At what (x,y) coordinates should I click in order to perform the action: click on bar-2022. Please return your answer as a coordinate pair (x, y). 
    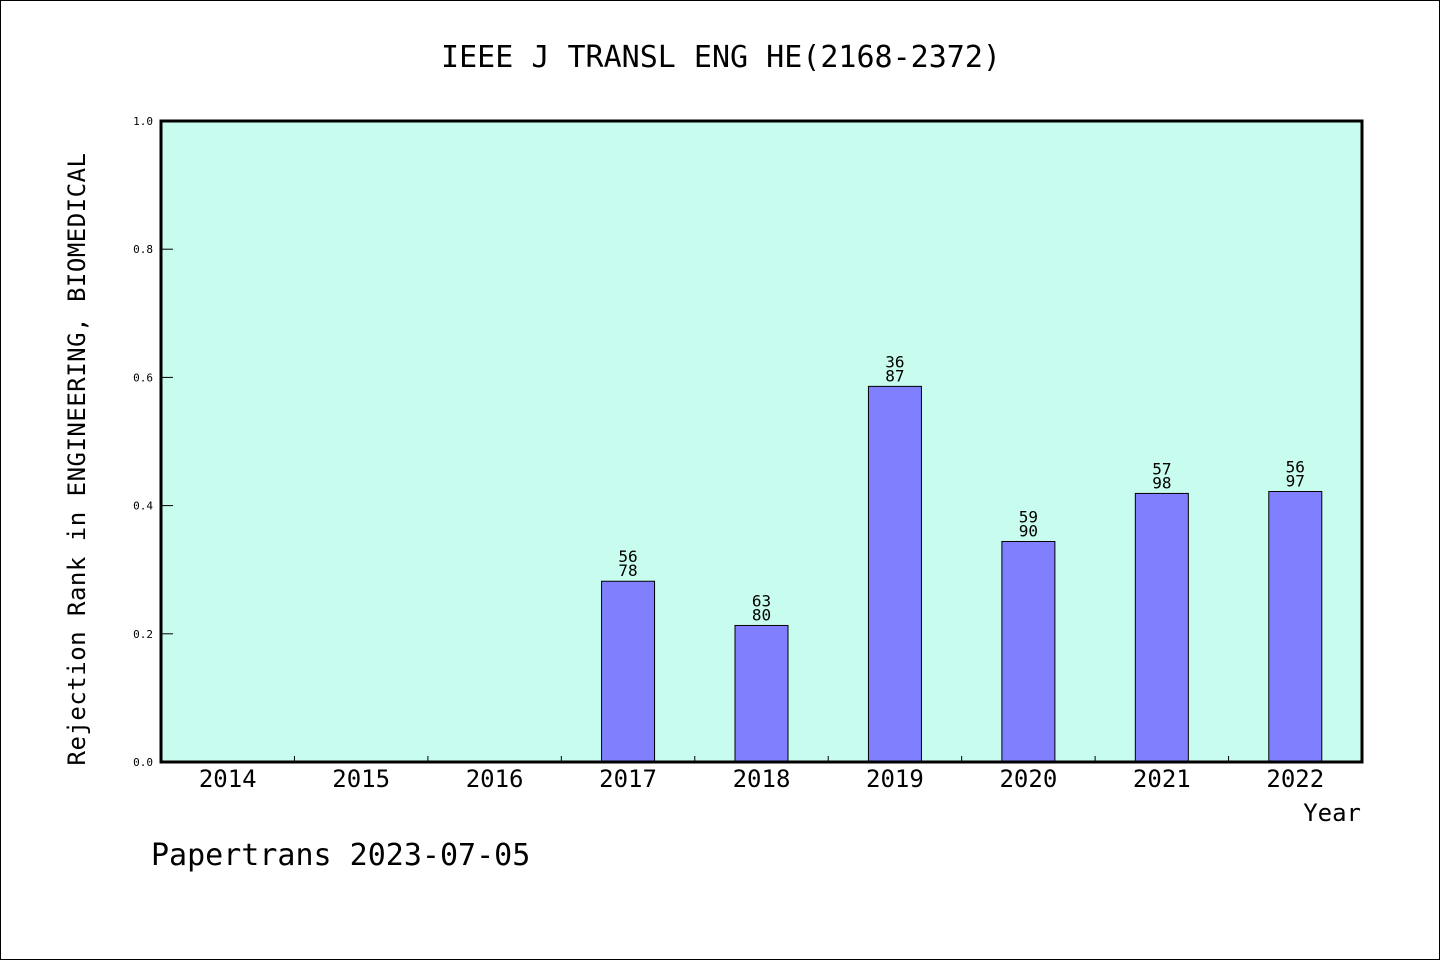
    Looking at the image, I should click on (1295, 626).